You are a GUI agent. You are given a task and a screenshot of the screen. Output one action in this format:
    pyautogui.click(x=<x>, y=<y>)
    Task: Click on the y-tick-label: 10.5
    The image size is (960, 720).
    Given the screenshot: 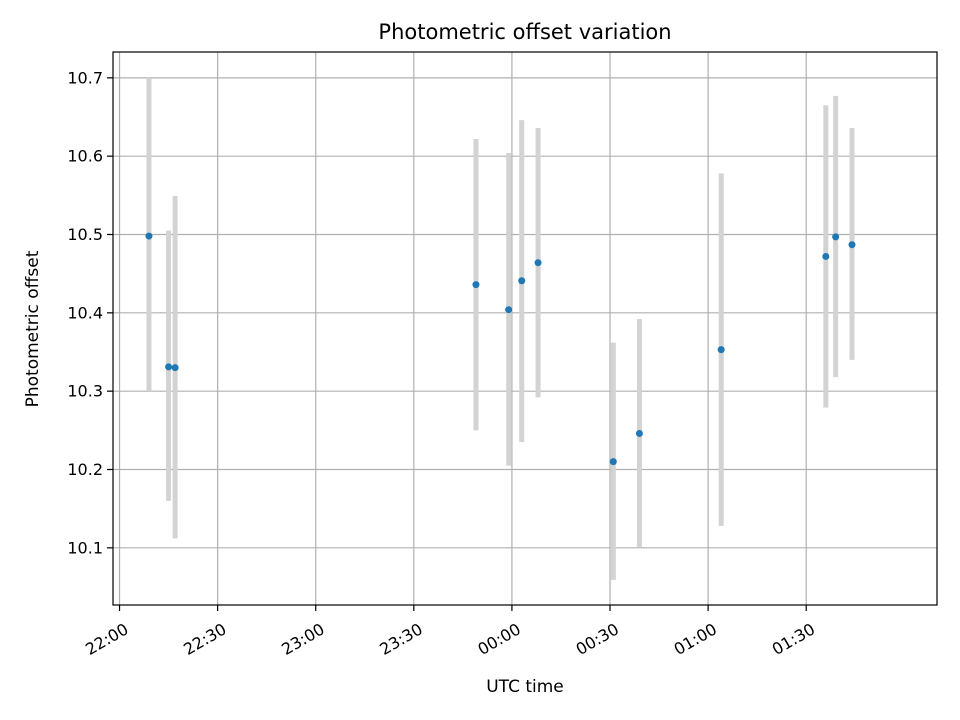 What is the action you would take?
    pyautogui.click(x=85, y=234)
    